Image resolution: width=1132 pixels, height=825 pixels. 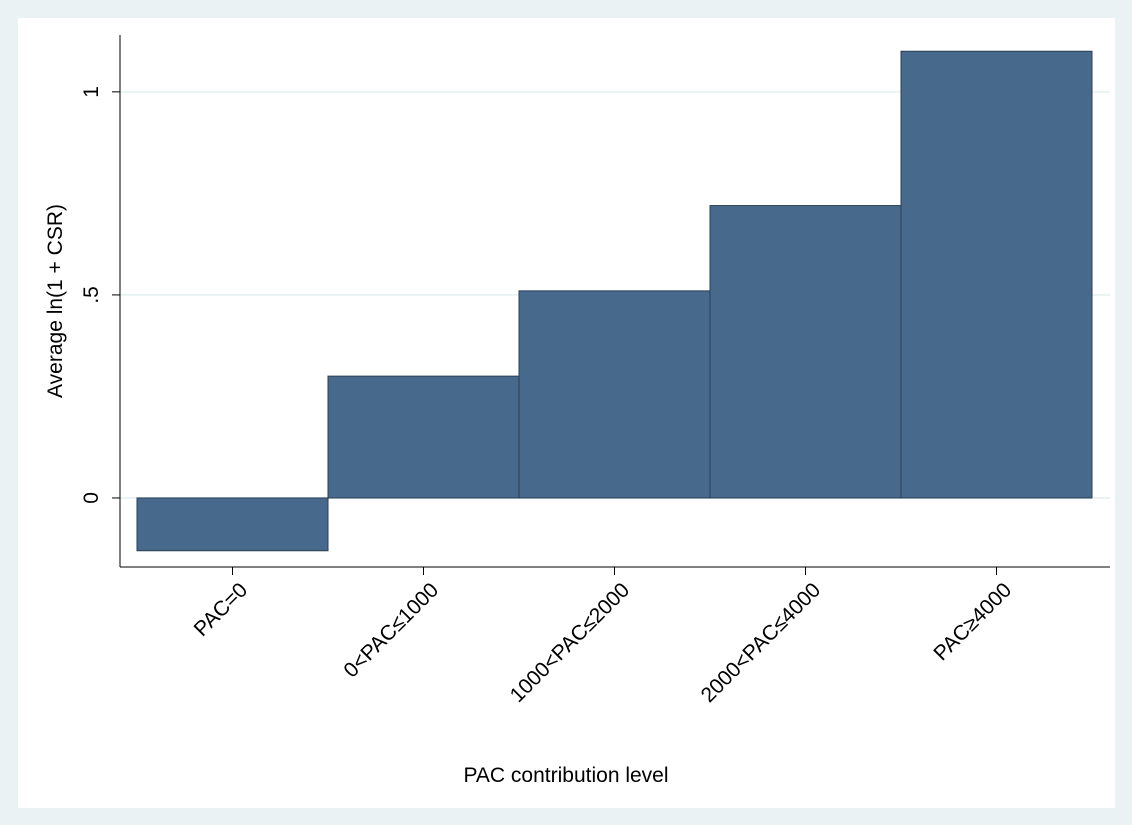 I want to click on y-tick-label: .5, so click(x=91, y=295).